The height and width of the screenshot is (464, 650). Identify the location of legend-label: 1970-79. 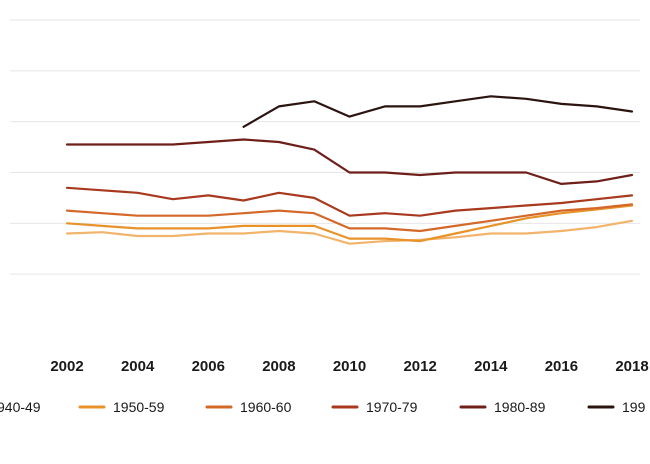
(392, 407).